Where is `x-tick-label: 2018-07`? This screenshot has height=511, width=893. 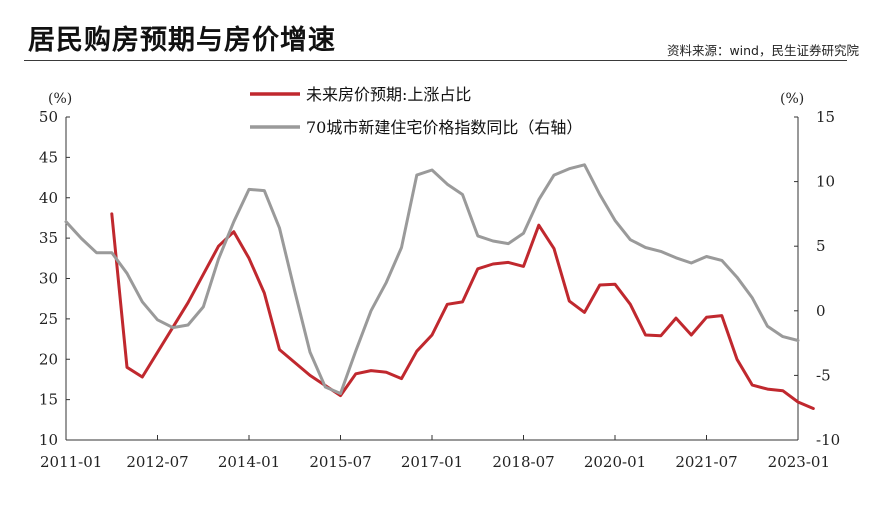
x-tick-label: 2018-07 is located at coordinates (523, 462).